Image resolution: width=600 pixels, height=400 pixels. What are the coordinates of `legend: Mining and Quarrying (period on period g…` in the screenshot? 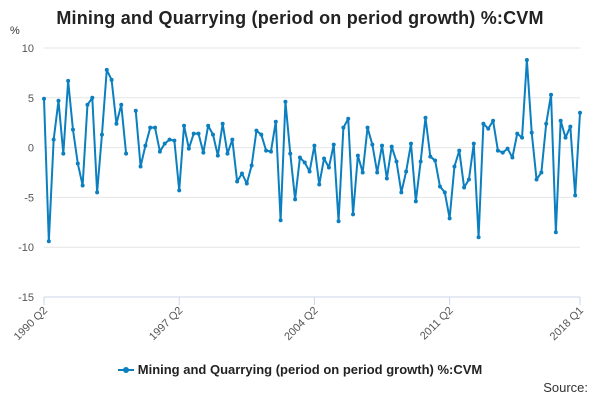 It's located at (300, 369).